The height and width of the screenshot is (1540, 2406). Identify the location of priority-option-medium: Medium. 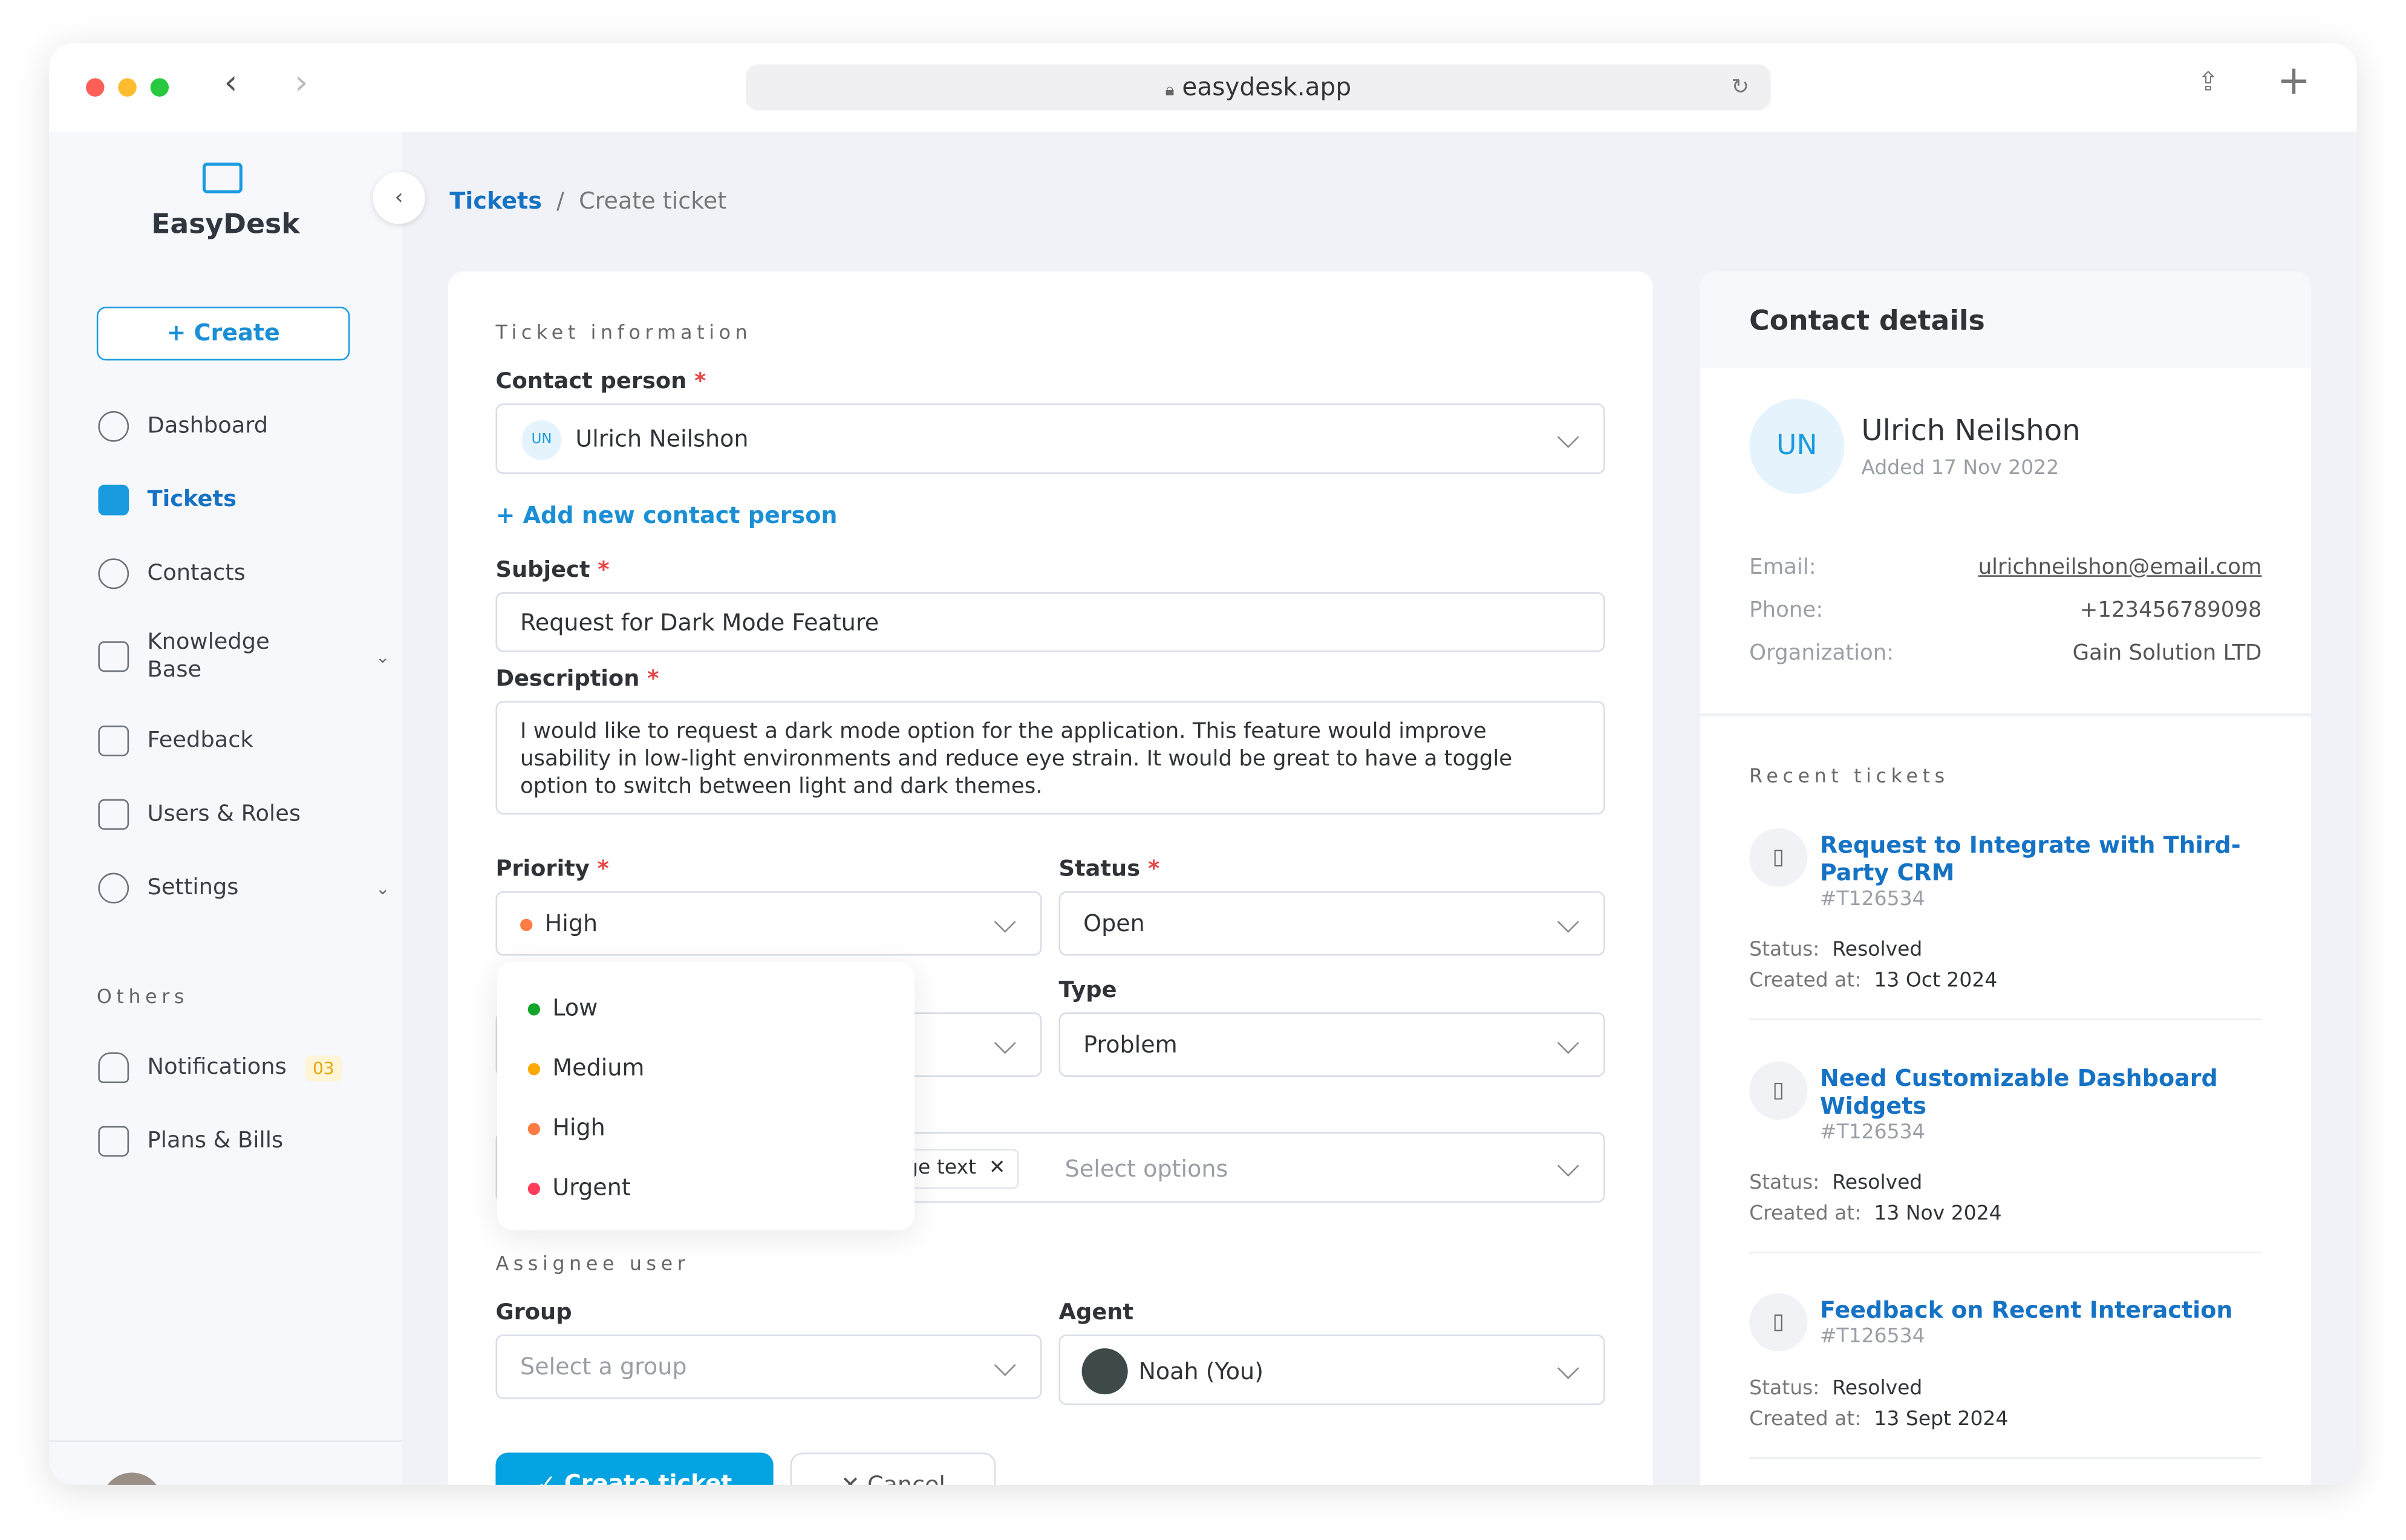
(586, 1068).